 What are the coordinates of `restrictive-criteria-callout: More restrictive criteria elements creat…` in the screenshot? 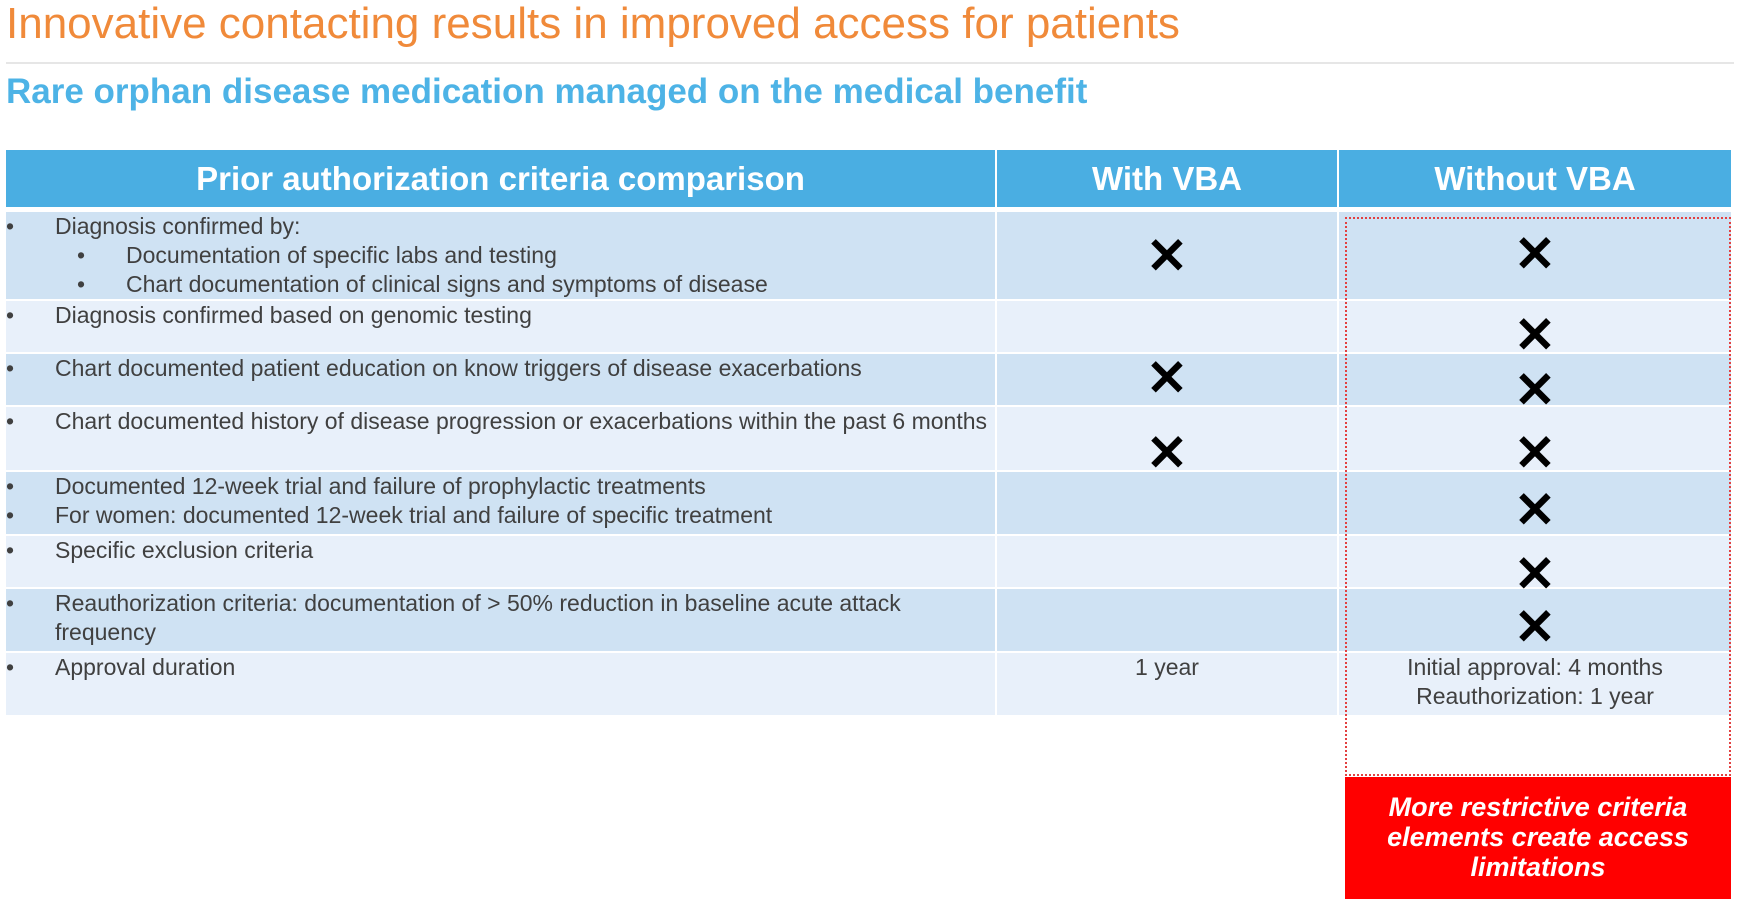 It's located at (1538, 838).